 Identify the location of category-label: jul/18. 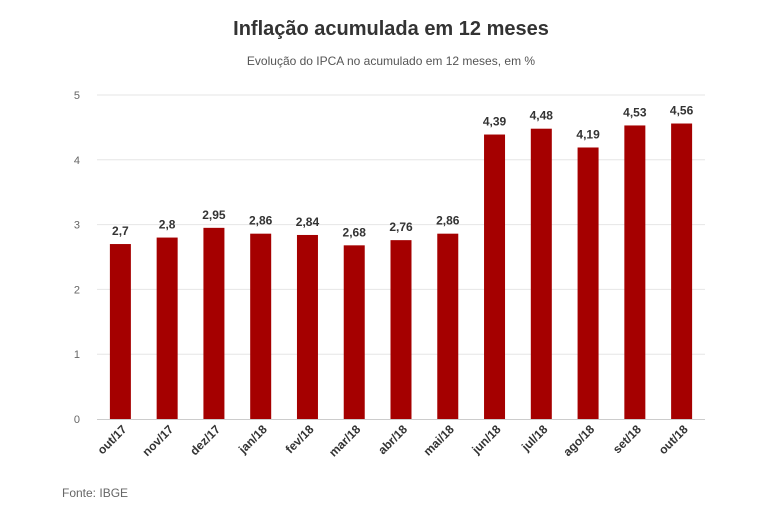
(534, 438).